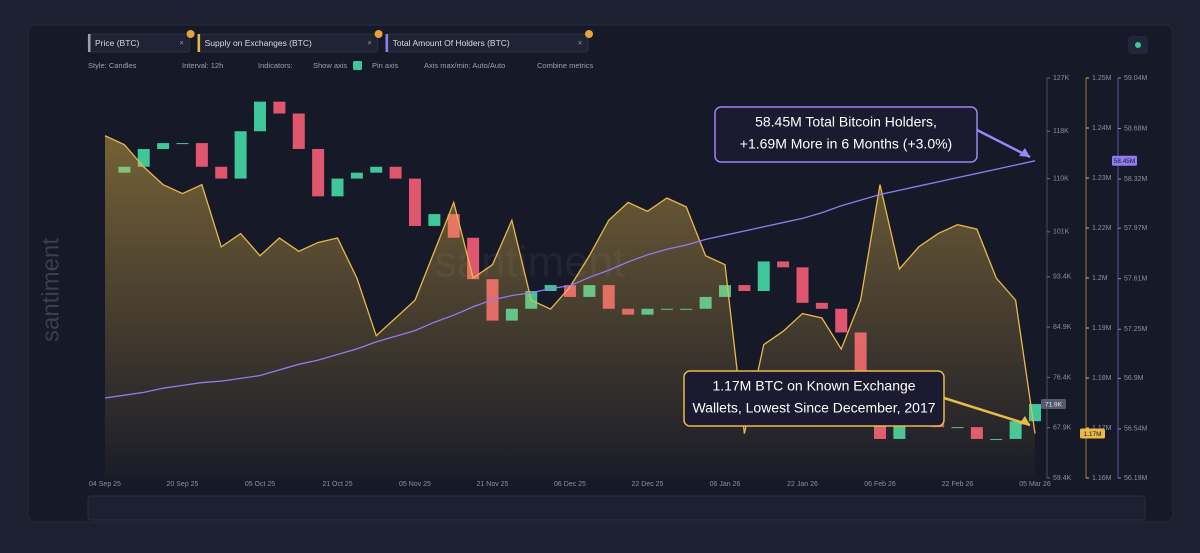  Describe the element at coordinates (813, 386) in the screenshot. I see `annotation-text: 1.17M BTC on Known Exchange` at that location.